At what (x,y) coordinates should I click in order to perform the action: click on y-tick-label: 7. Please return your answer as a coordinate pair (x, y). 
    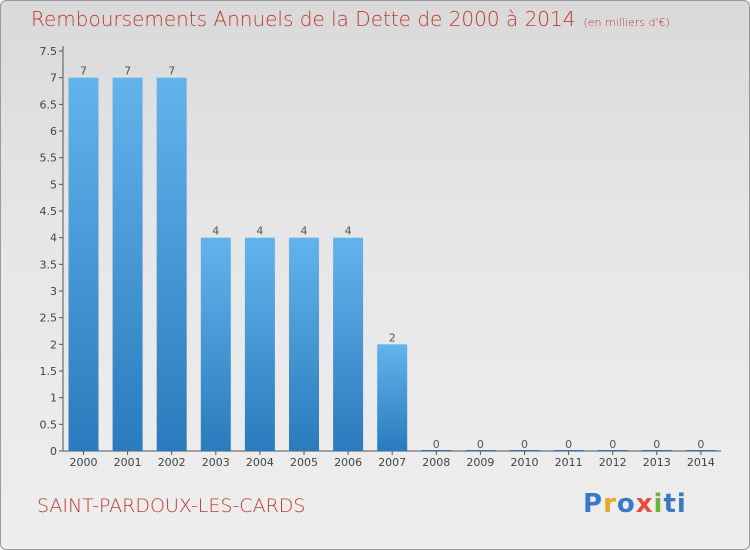
    Looking at the image, I should click on (53, 78).